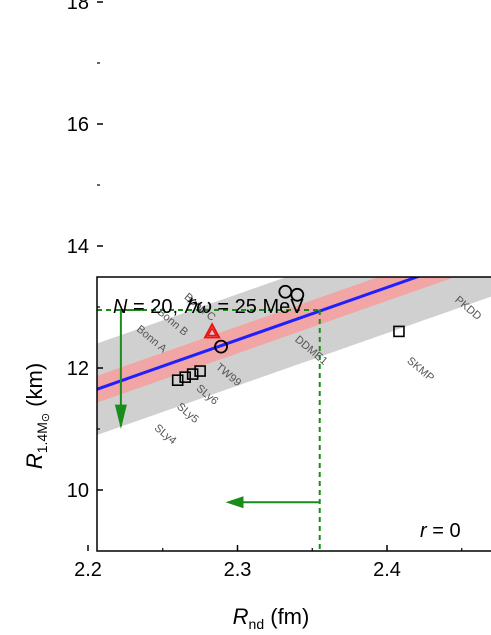 This screenshot has width=491, height=635. Describe the element at coordinates (440, 531) in the screenshot. I see `correlation-label: r = 0` at that location.